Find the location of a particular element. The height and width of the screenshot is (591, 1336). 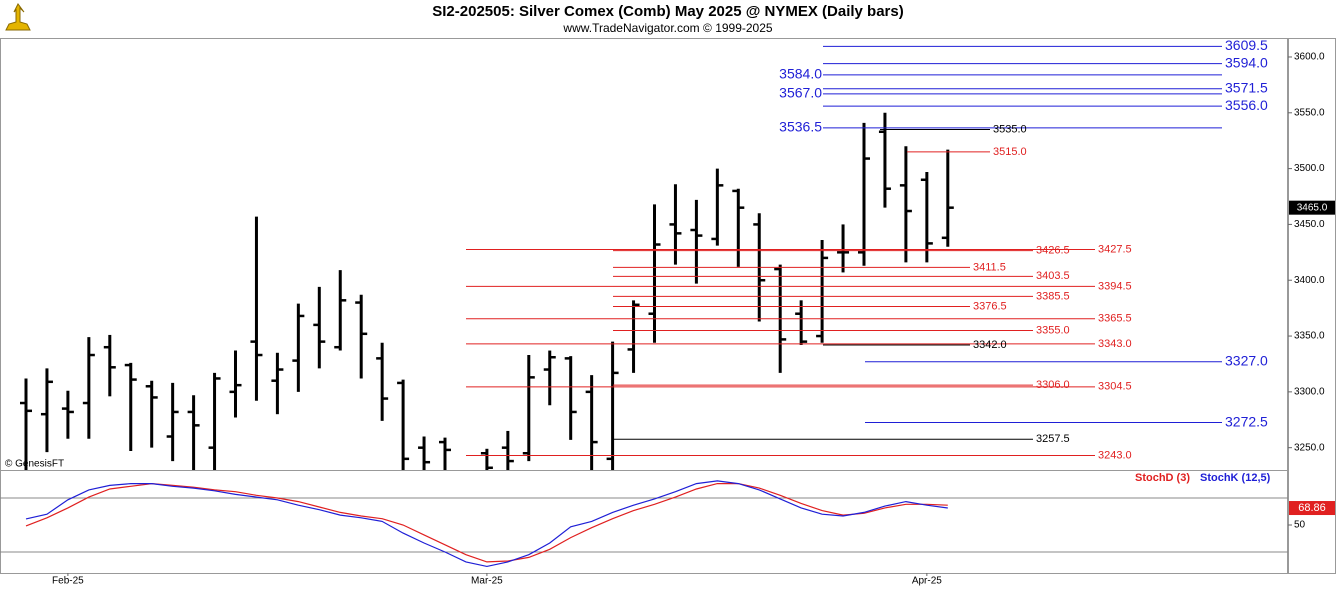

chart-subtitle: www.TradeNavigator.com © 1999-2025 is located at coordinates (667, 28).